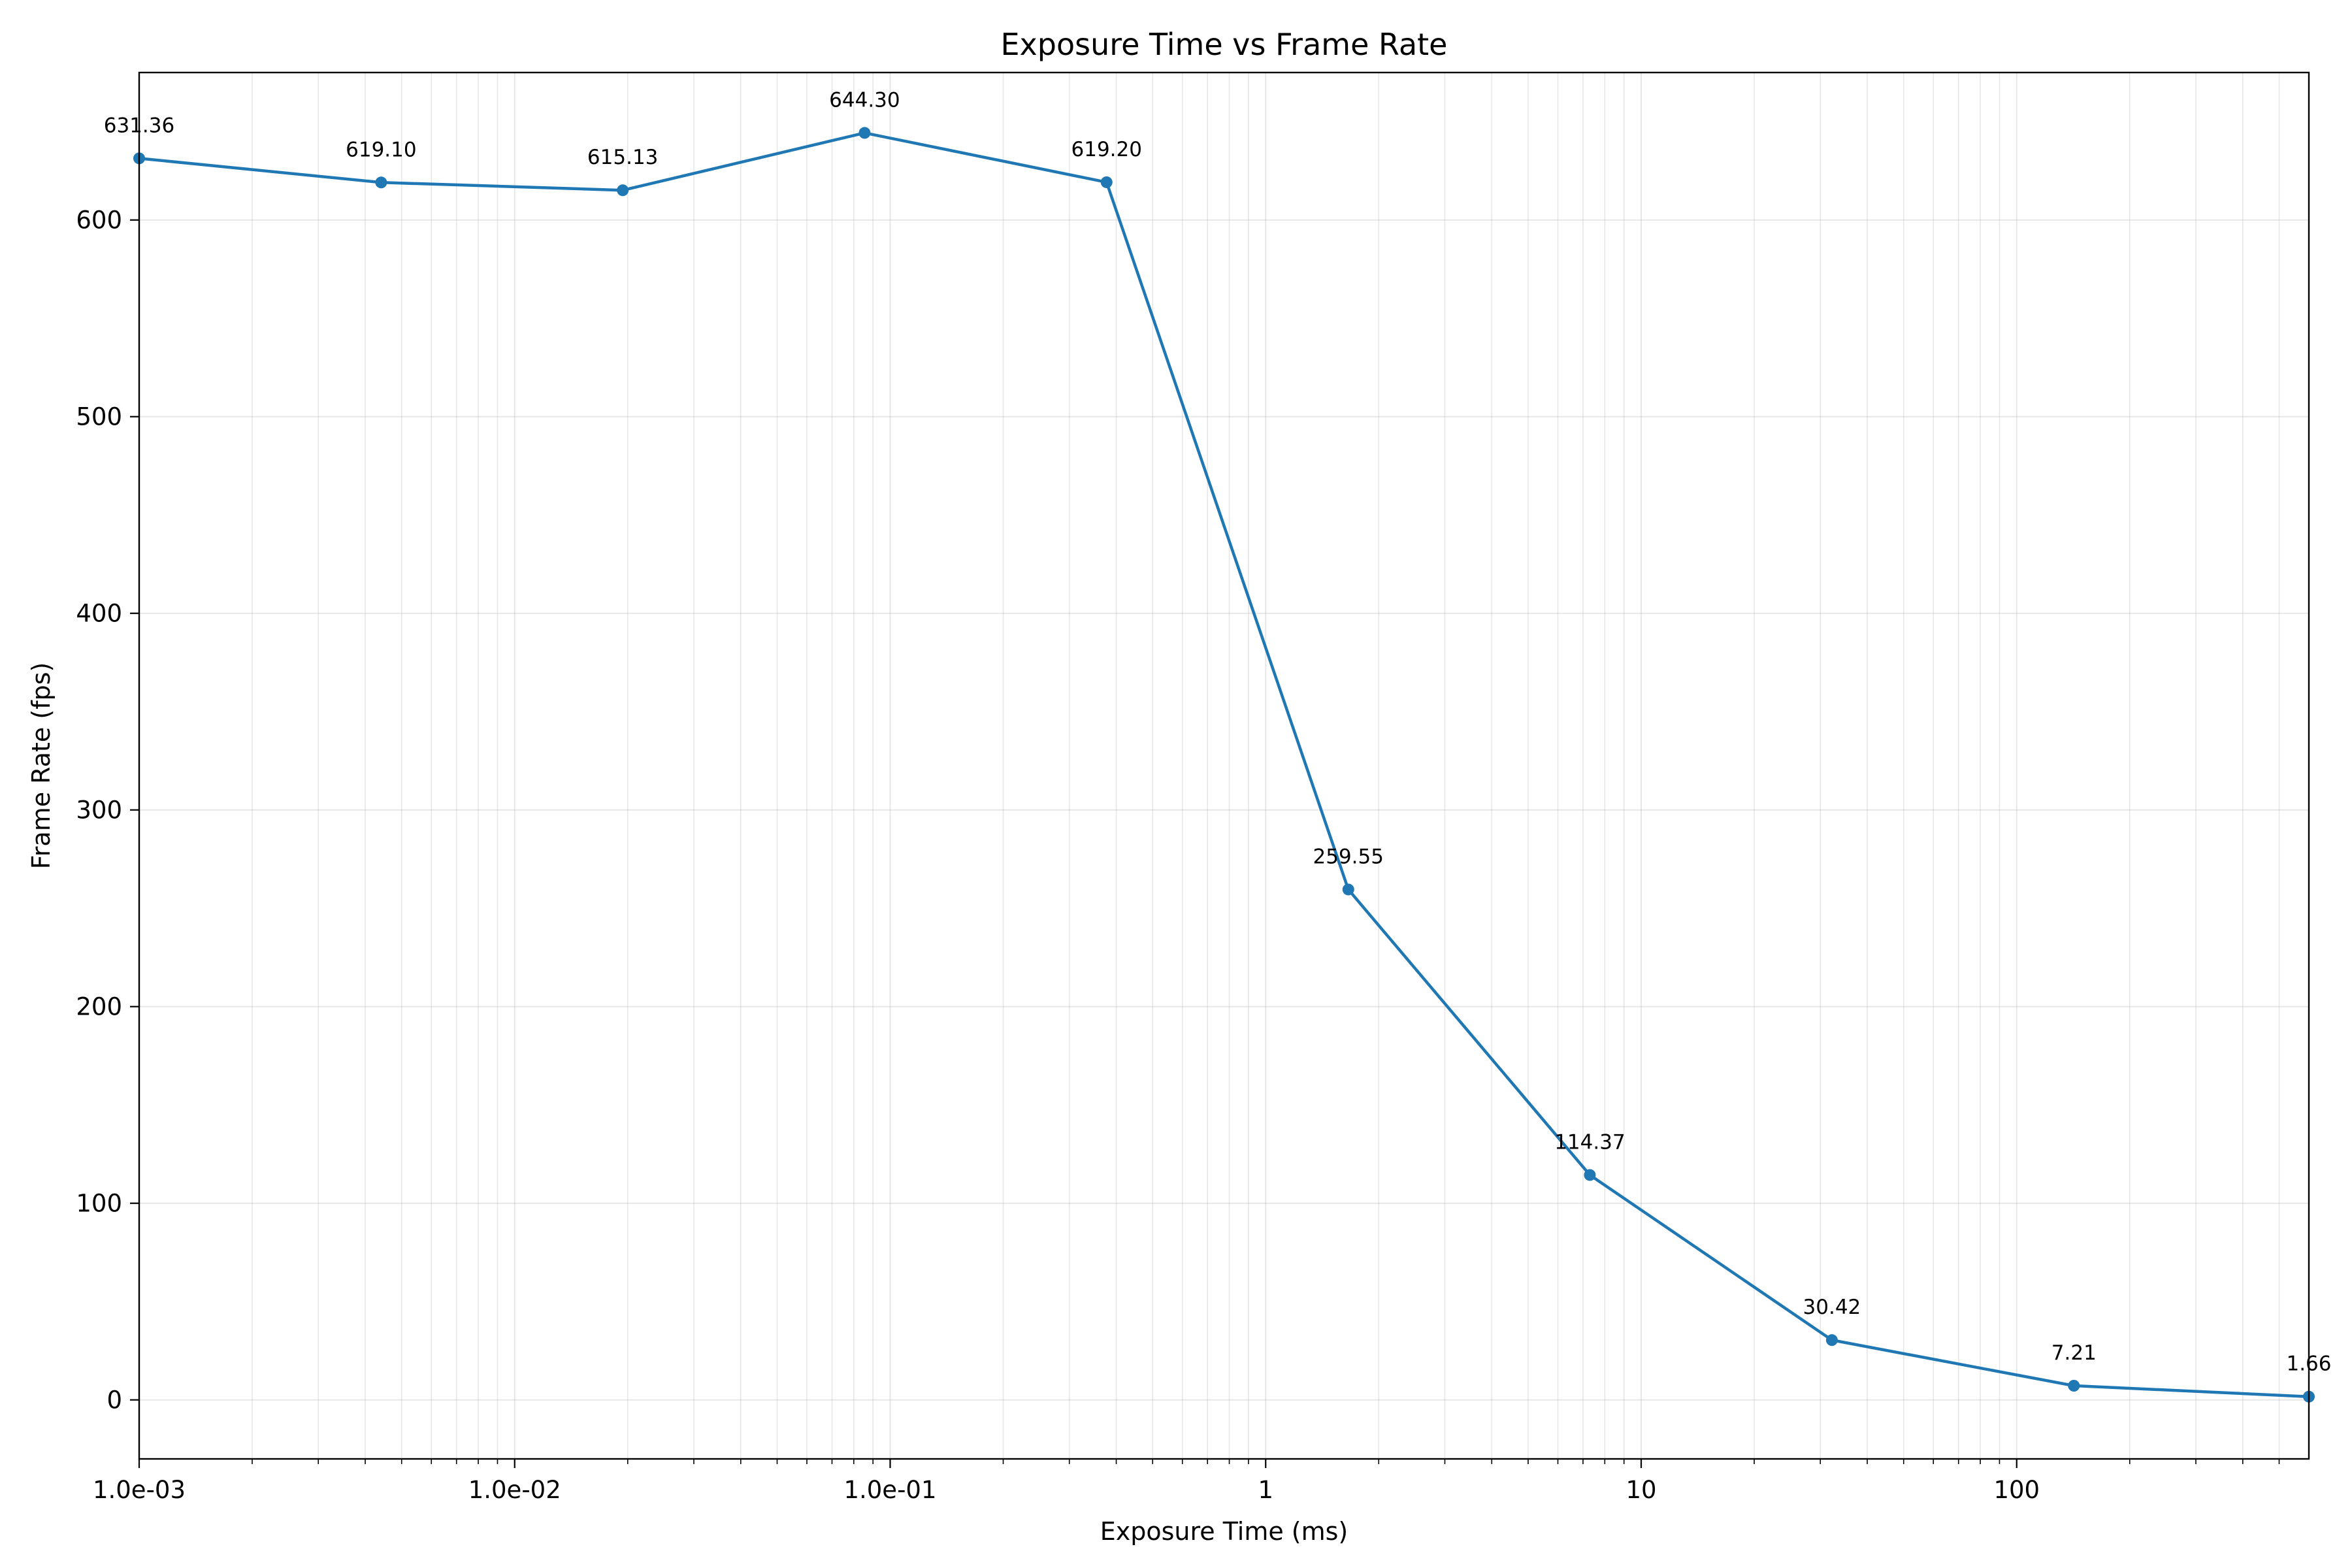 This screenshot has width=2352, height=1568. I want to click on y-tick-label: 300, so click(99, 810).